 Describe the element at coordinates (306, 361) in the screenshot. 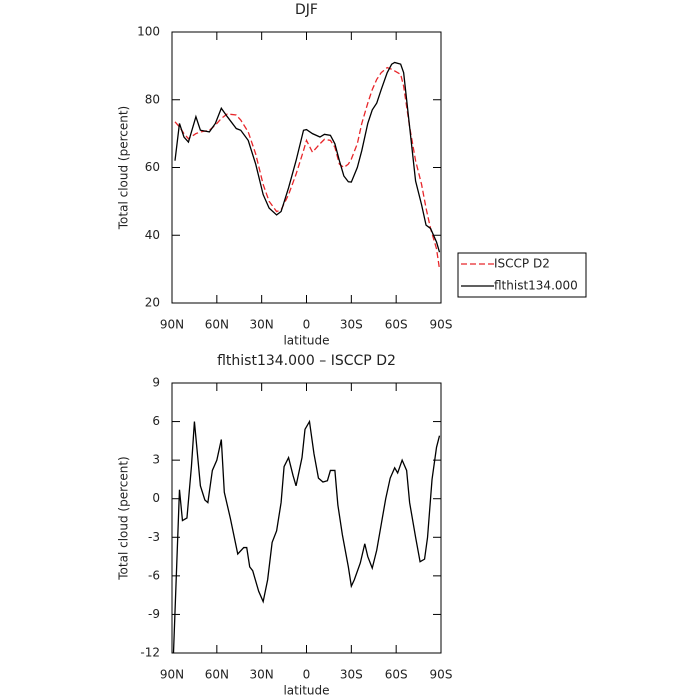

I see `chart-title: flthist134.000 – ISCCP D2` at that location.